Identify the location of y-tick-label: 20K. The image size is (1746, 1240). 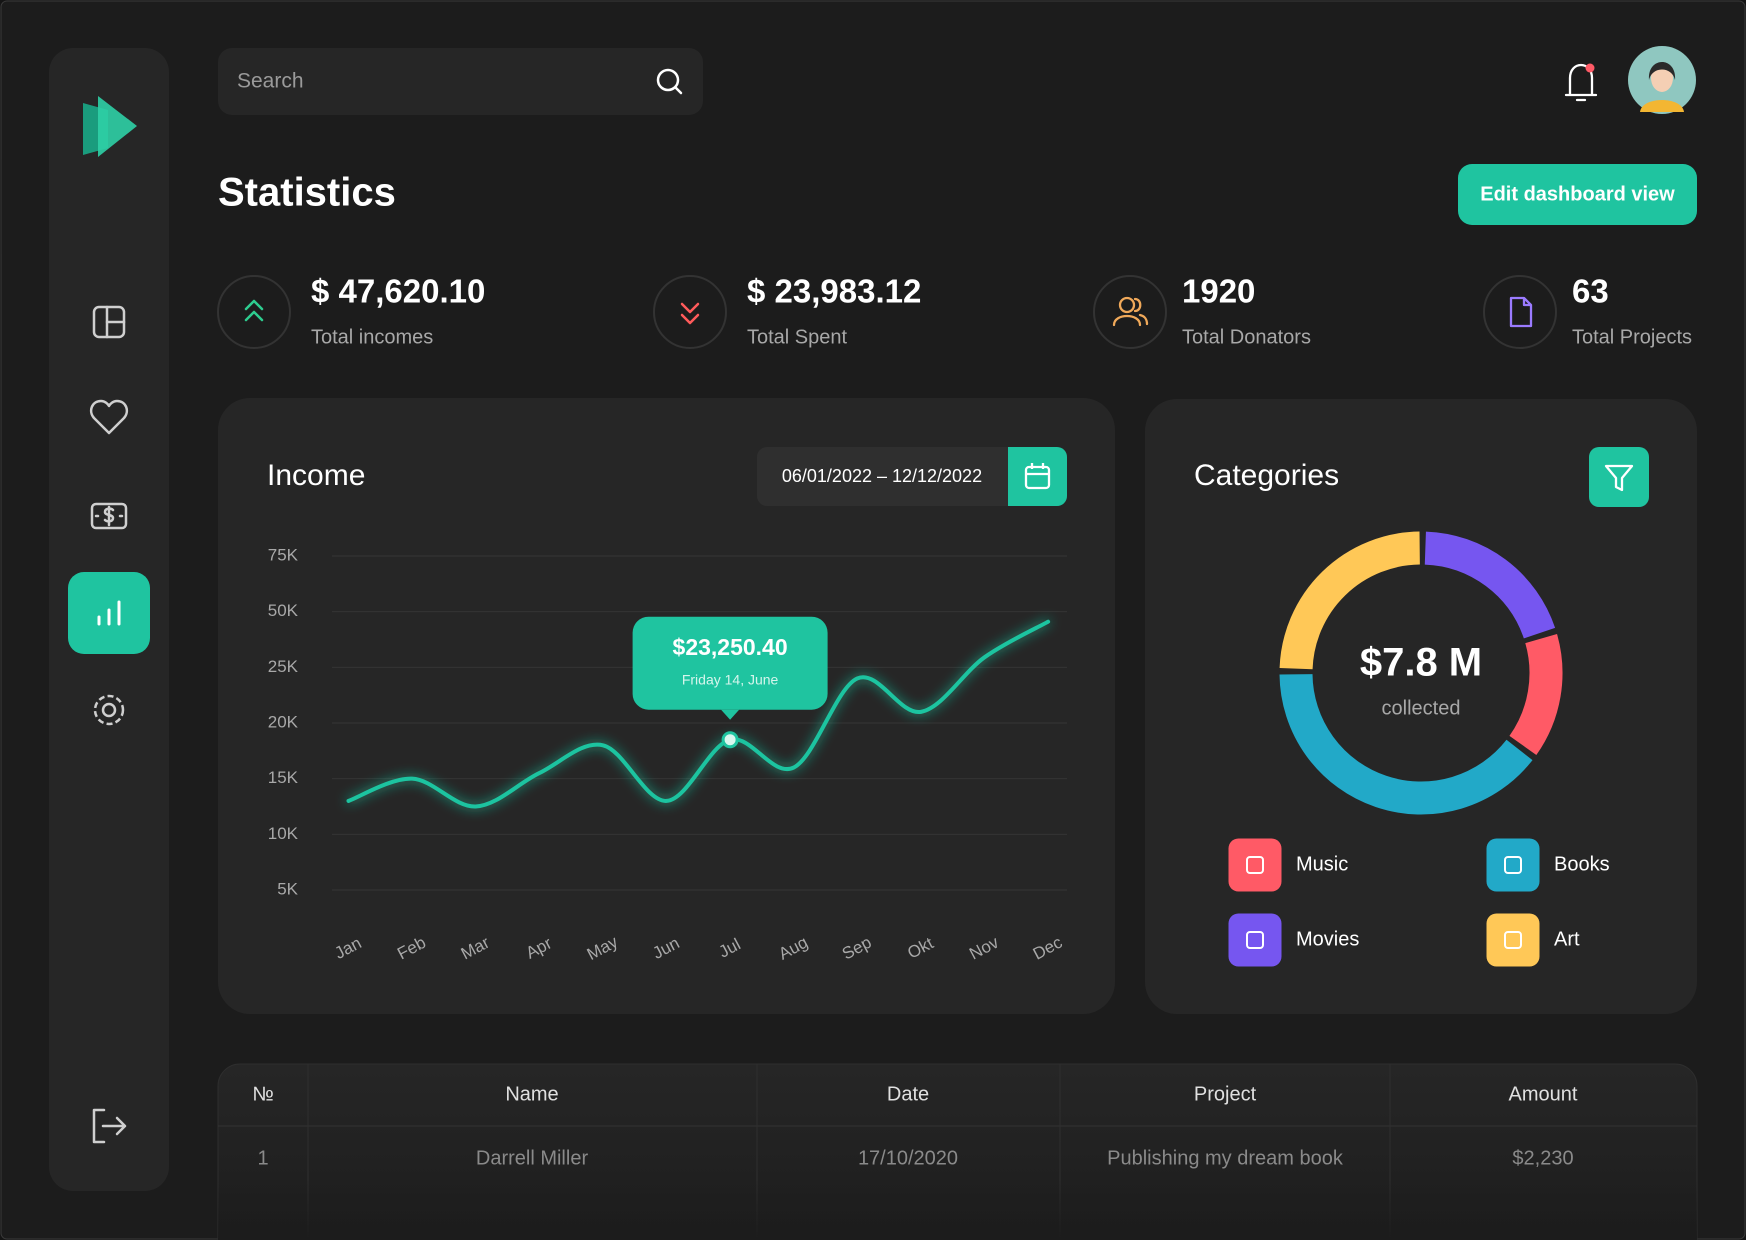
(283, 721).